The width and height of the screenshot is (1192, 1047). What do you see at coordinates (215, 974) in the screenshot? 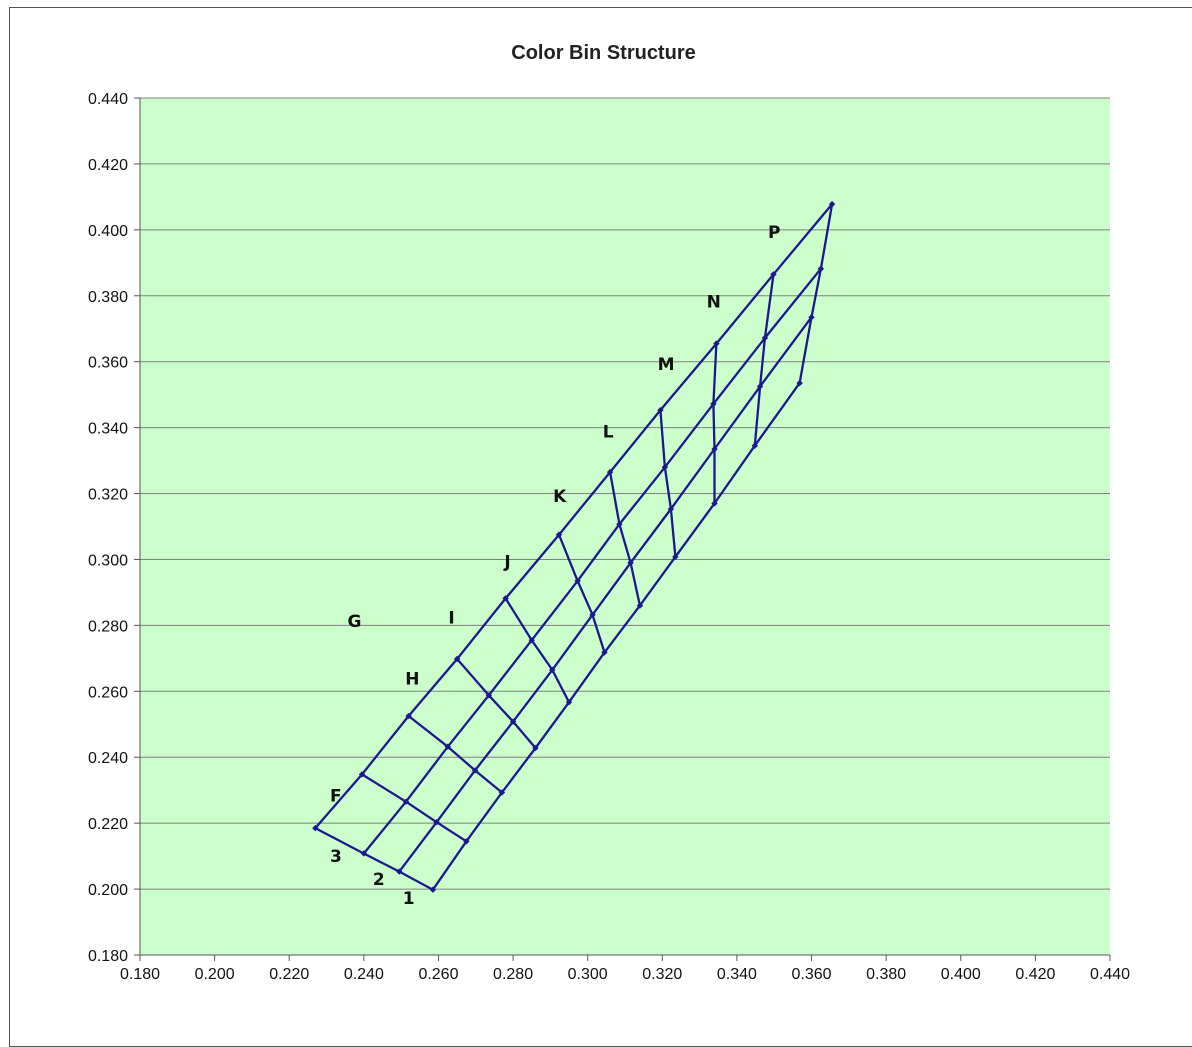
I see `x-tick-label: 0.200` at bounding box center [215, 974].